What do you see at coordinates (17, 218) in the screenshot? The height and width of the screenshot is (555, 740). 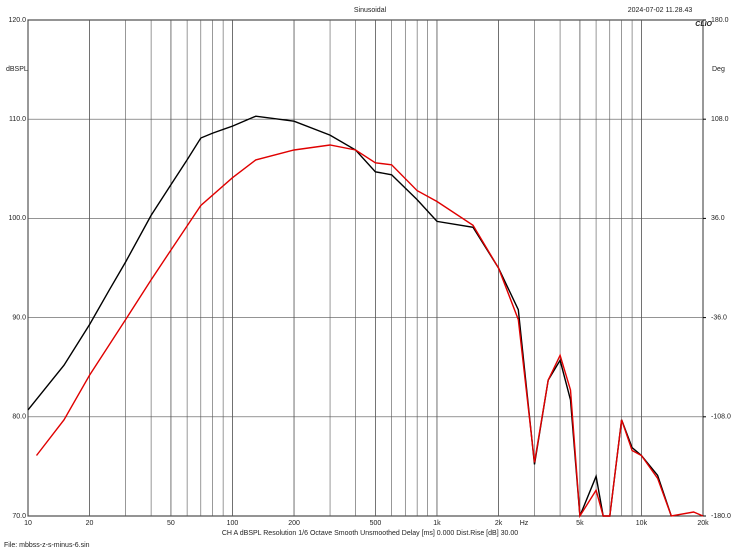 I see `y-tick-label: 100.0` at bounding box center [17, 218].